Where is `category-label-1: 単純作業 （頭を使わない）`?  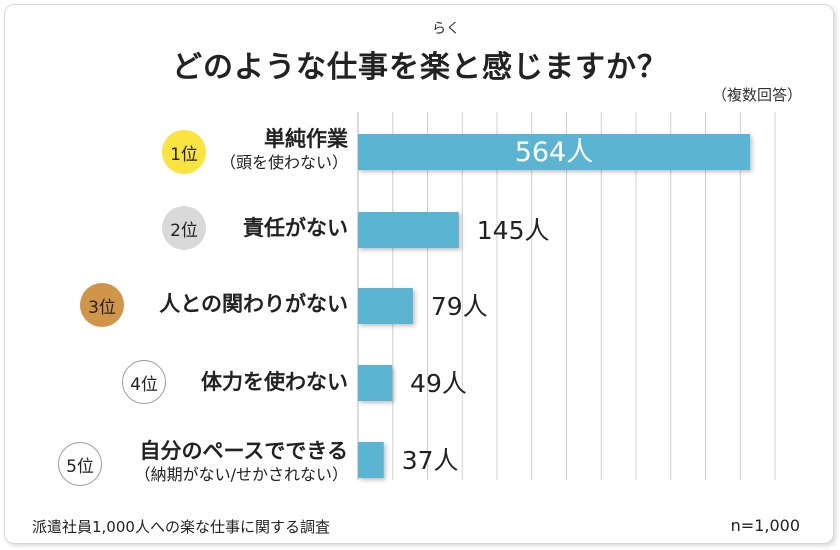 category-label-1: 単純作業 （頭を使わない） is located at coordinates (284, 150).